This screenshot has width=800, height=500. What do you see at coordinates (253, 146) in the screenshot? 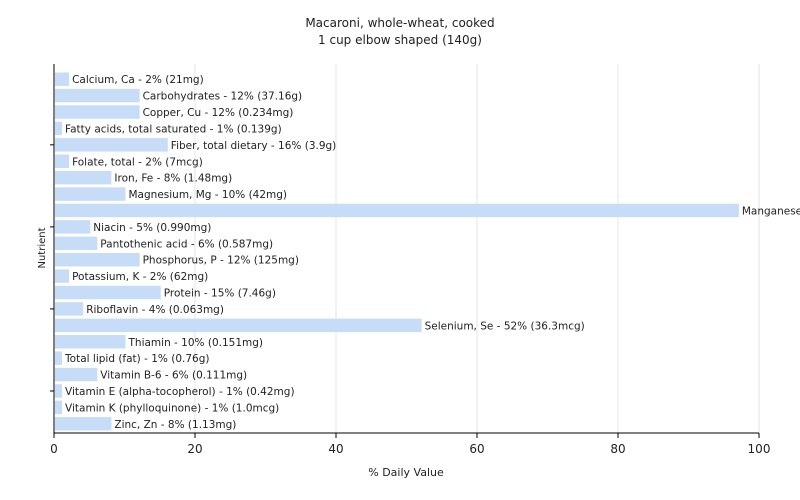
I see `bar-label: Fiber, total dietary - 16% (3.9g)` at bounding box center [253, 146].